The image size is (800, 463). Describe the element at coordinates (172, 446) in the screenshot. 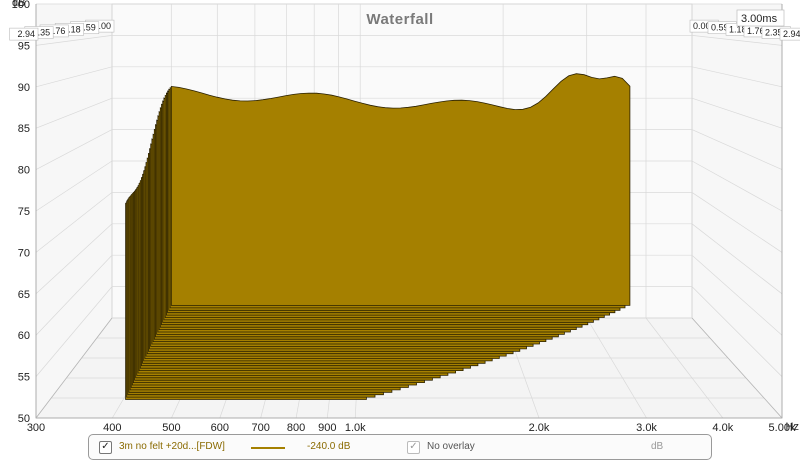

I see `series-name: 3m no felt +20d...[FDW]` at that location.